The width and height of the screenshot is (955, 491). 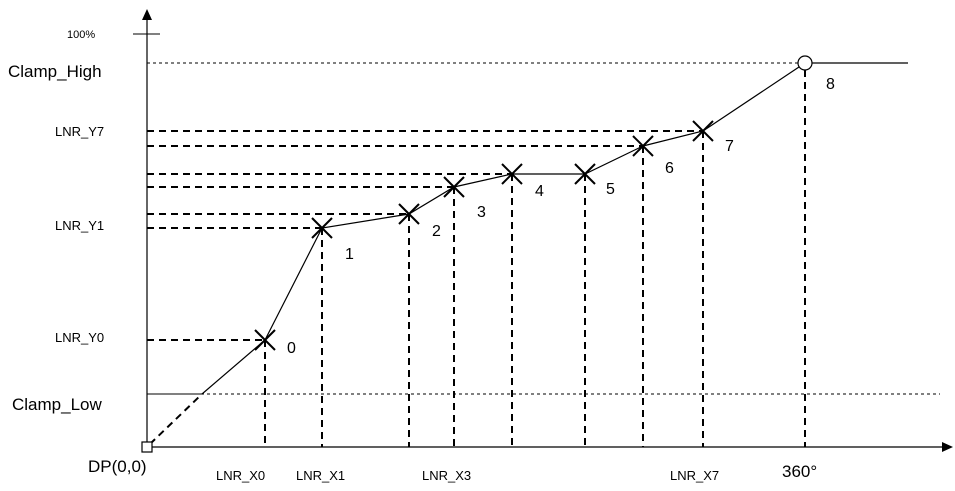 I want to click on y-top-label: 100%, so click(x=81, y=35).